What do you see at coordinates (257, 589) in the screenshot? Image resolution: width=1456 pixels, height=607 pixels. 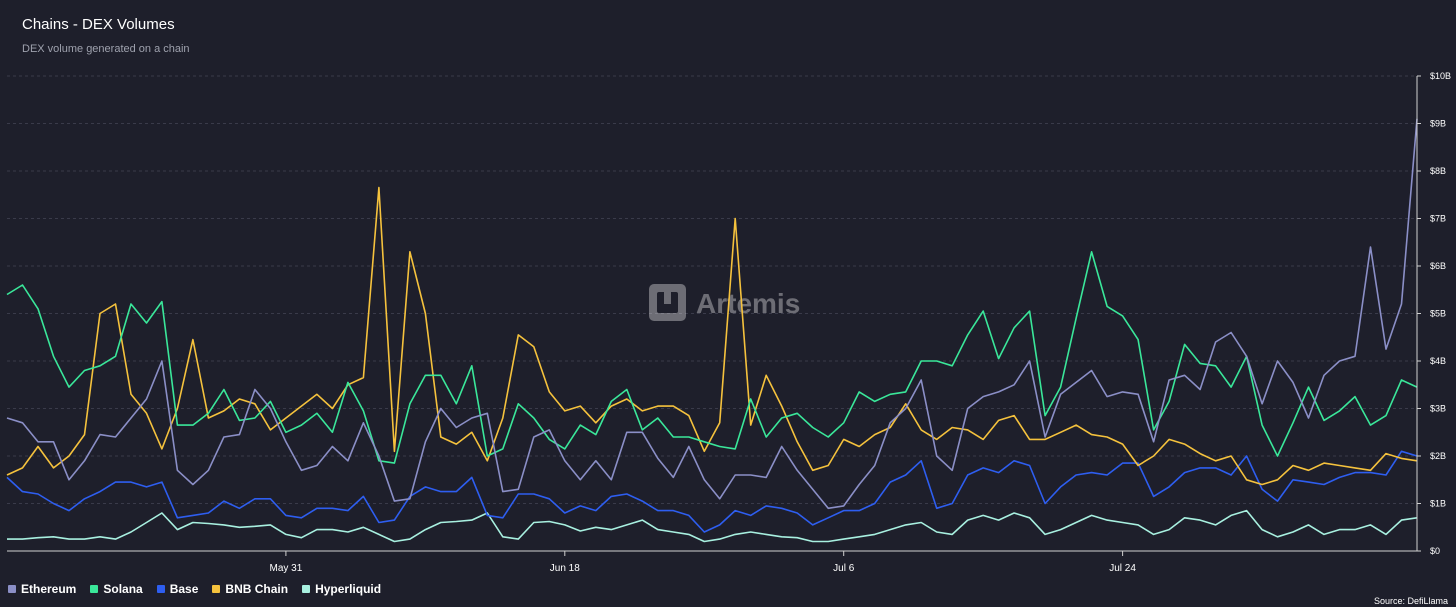 I see `legend-label: BNB Chain` at bounding box center [257, 589].